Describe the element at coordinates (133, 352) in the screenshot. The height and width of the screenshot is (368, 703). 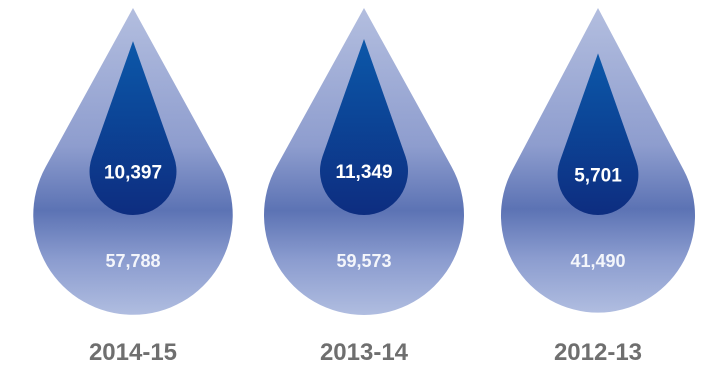
I see `year-label: 2014-15` at that location.